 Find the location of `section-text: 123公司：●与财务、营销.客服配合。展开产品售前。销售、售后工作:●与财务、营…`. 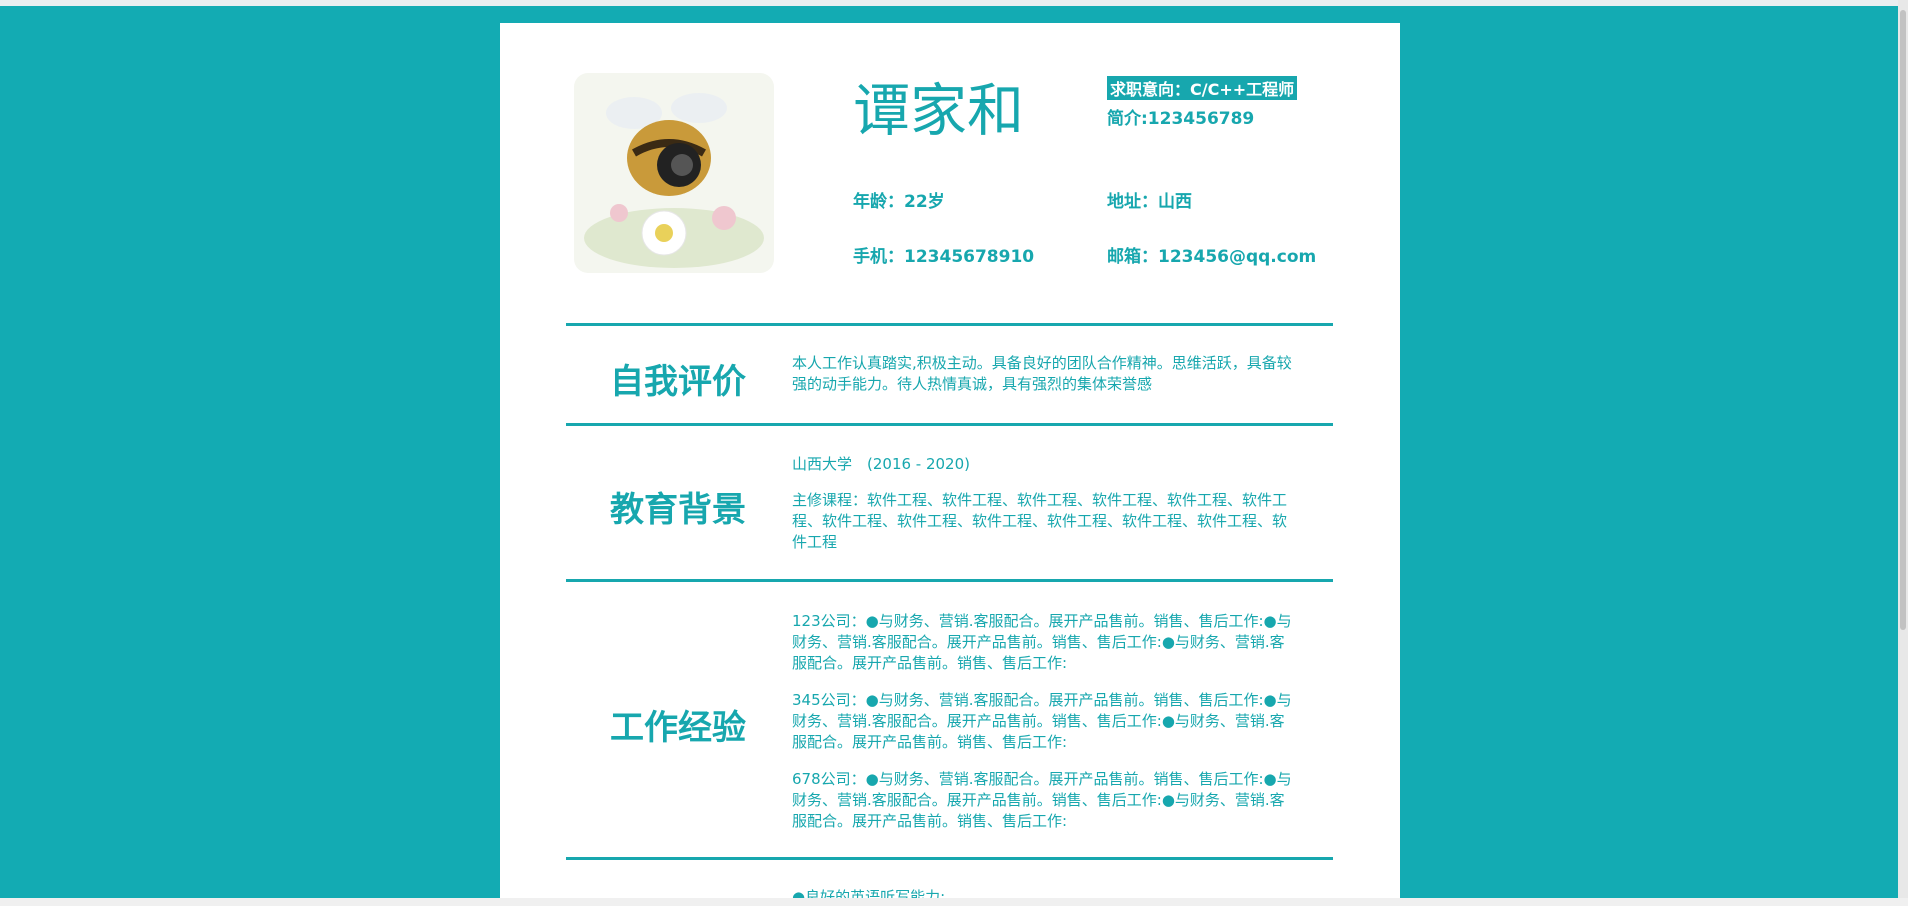

section-text: 123公司：●与财务、营销.客服配合。展开产品售前。销售、售后工作:●与财务、营… is located at coordinates (1042, 642).